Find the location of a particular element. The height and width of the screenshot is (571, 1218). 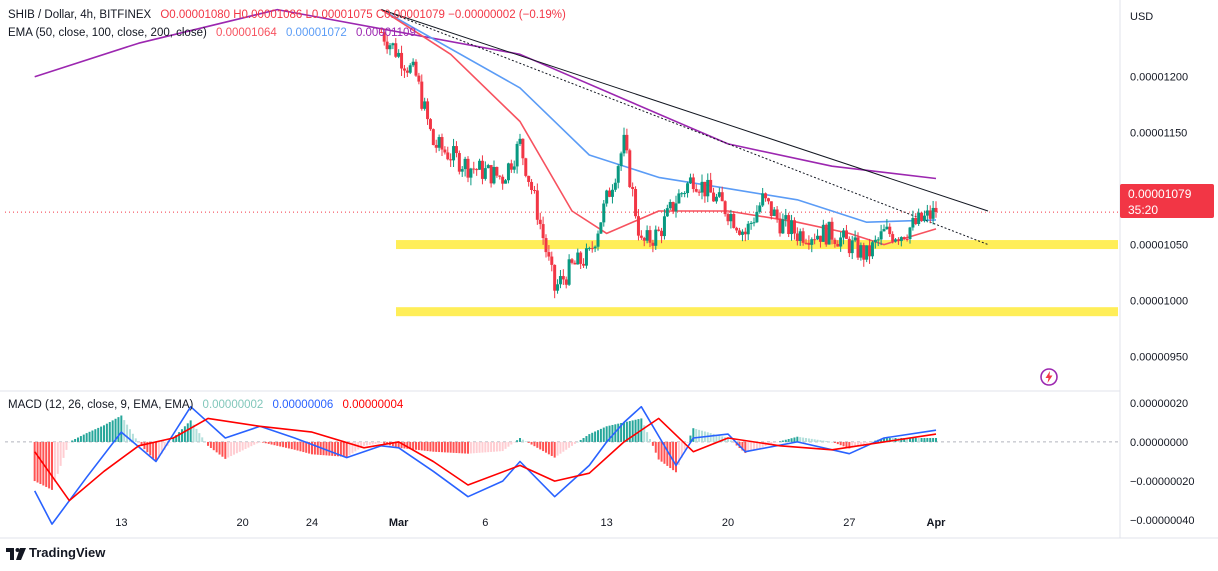

ema200-value: 0.00001109 is located at coordinates (385, 33).